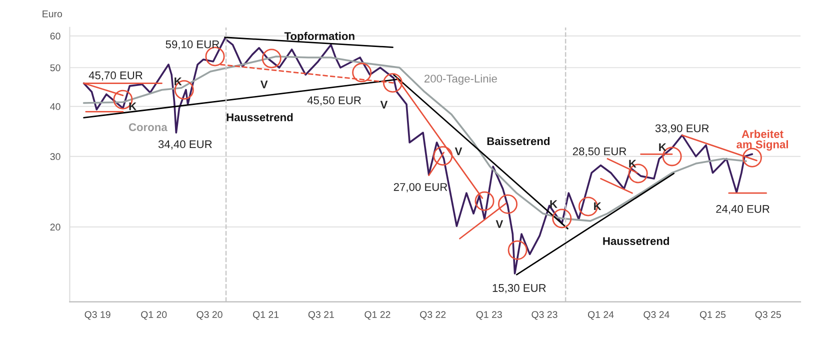 This screenshot has height=343, width=840. What do you see at coordinates (601, 315) in the screenshot?
I see `x-tick-label: Q1 24` at bounding box center [601, 315].